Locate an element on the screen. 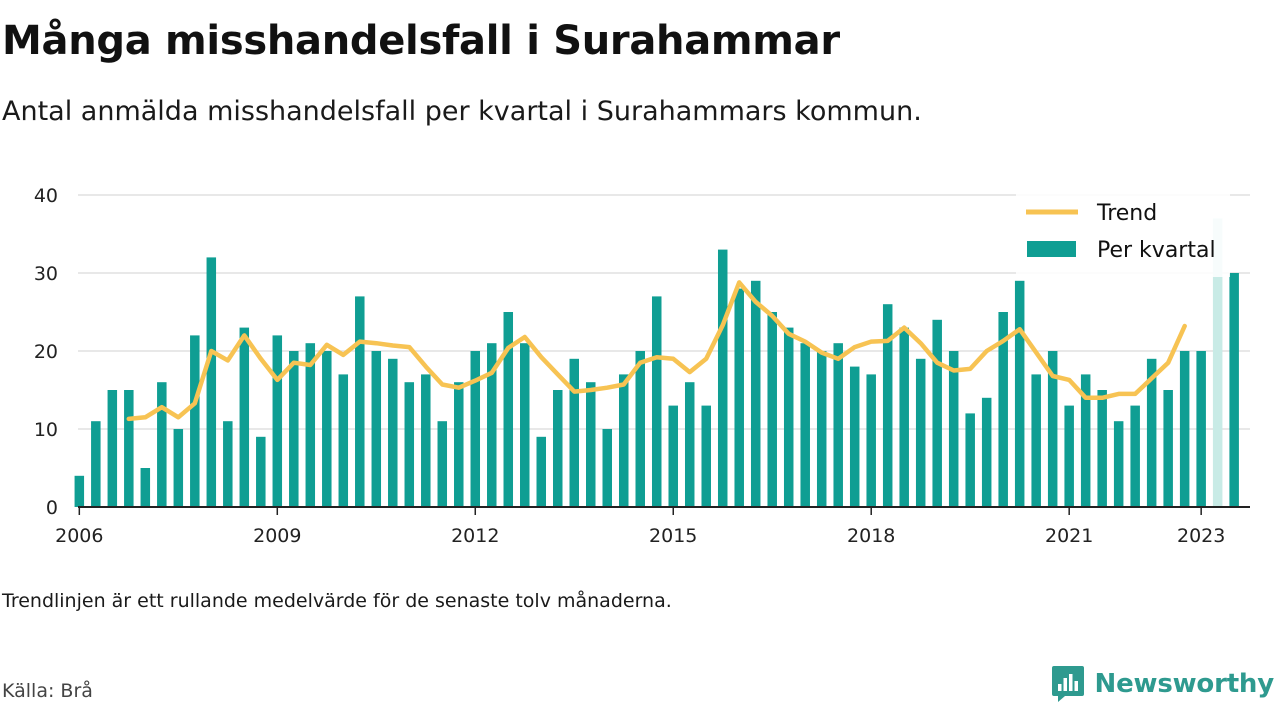 Image resolution: width=1280 pixels, height=720 pixels. brand-logo: Newsworthy is located at coordinates (1162, 684).